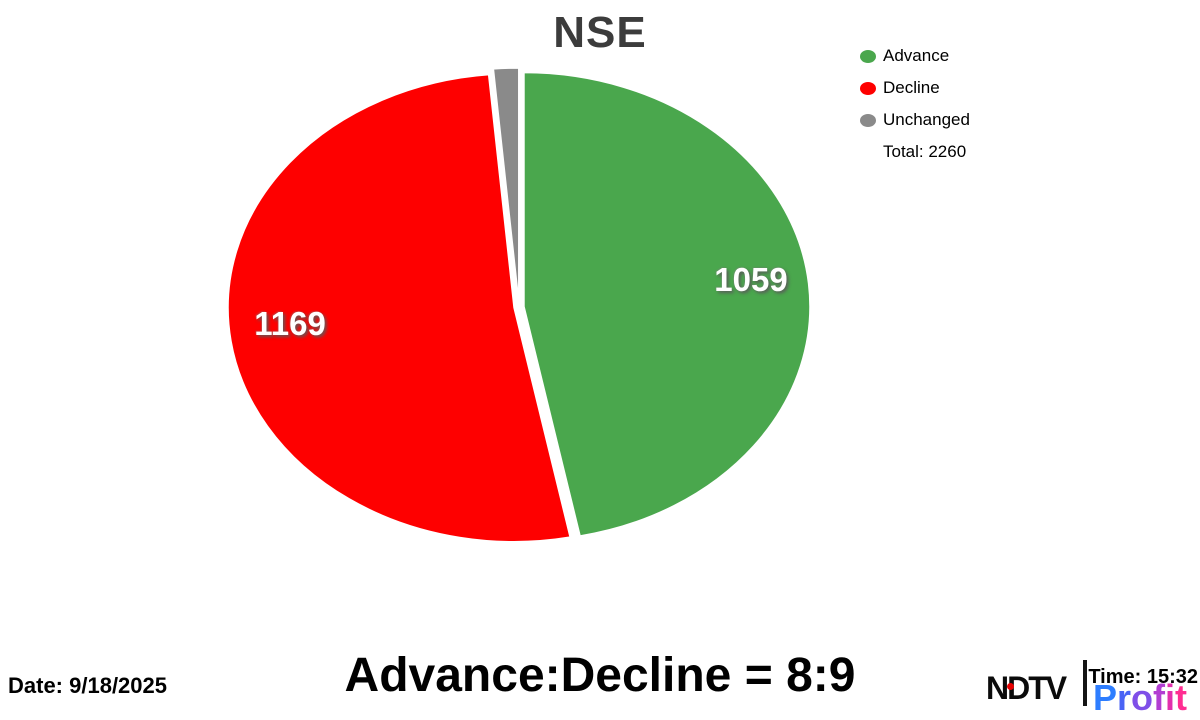 This screenshot has width=1200, height=720. I want to click on unchanged-swatch-icon, so click(868, 120).